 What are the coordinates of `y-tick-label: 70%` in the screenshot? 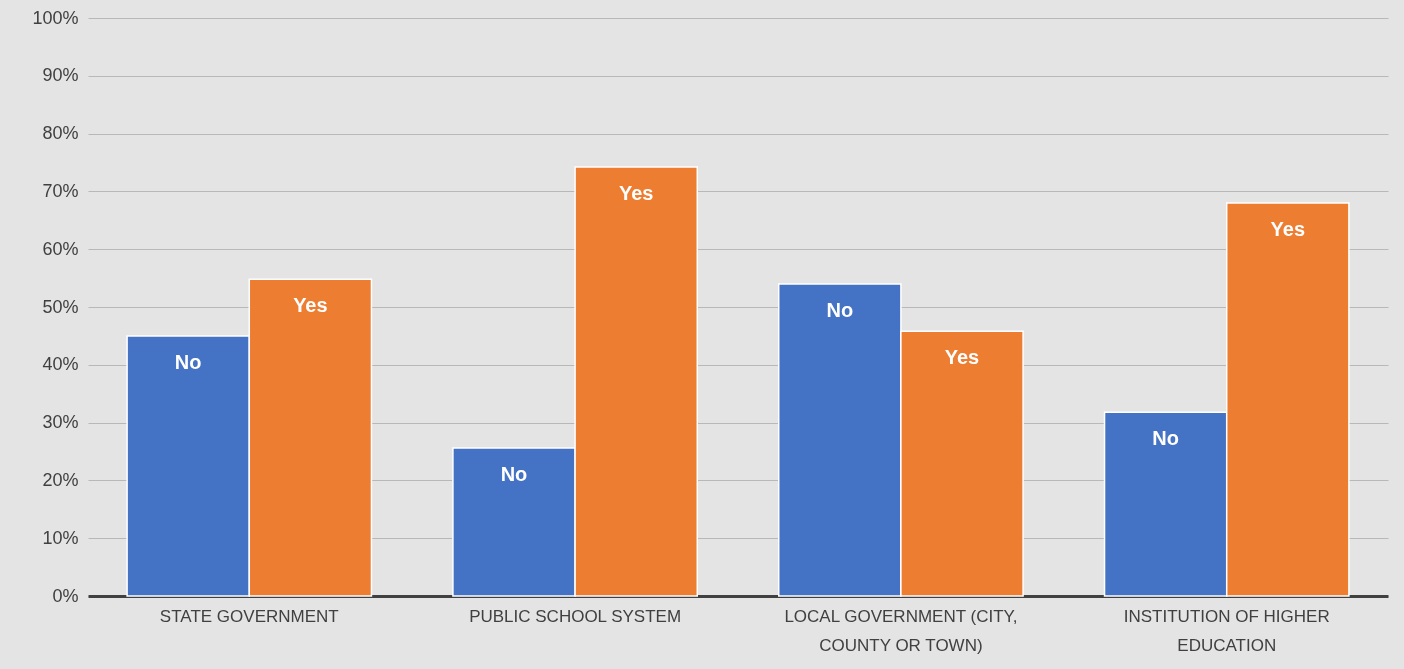 It's located at (60, 190).